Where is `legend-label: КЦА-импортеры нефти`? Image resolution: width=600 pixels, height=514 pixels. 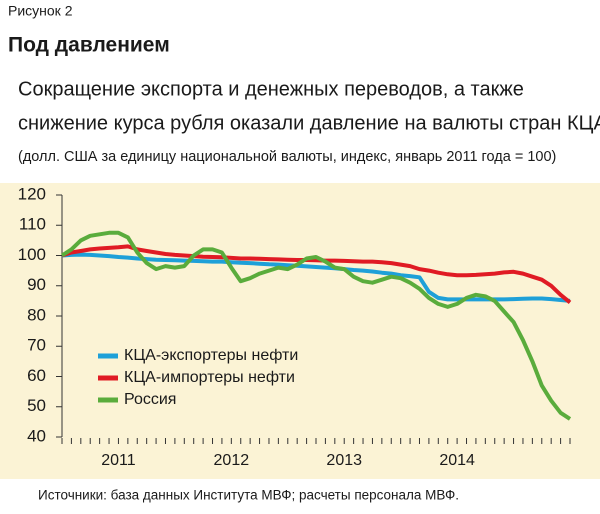
legend-label: КЦА-импортеры нефти is located at coordinates (209, 377).